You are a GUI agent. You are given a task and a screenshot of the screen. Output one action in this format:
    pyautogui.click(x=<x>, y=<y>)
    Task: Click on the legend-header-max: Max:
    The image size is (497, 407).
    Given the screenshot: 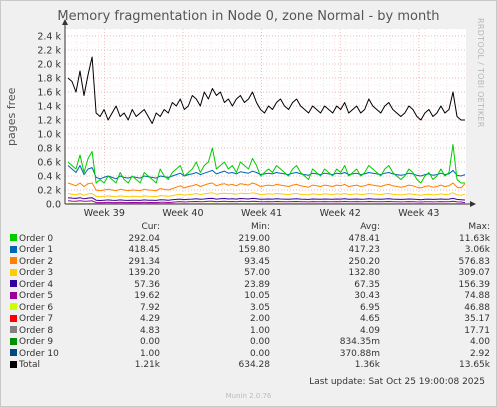 What is the action you would take?
    pyautogui.click(x=479, y=227)
    